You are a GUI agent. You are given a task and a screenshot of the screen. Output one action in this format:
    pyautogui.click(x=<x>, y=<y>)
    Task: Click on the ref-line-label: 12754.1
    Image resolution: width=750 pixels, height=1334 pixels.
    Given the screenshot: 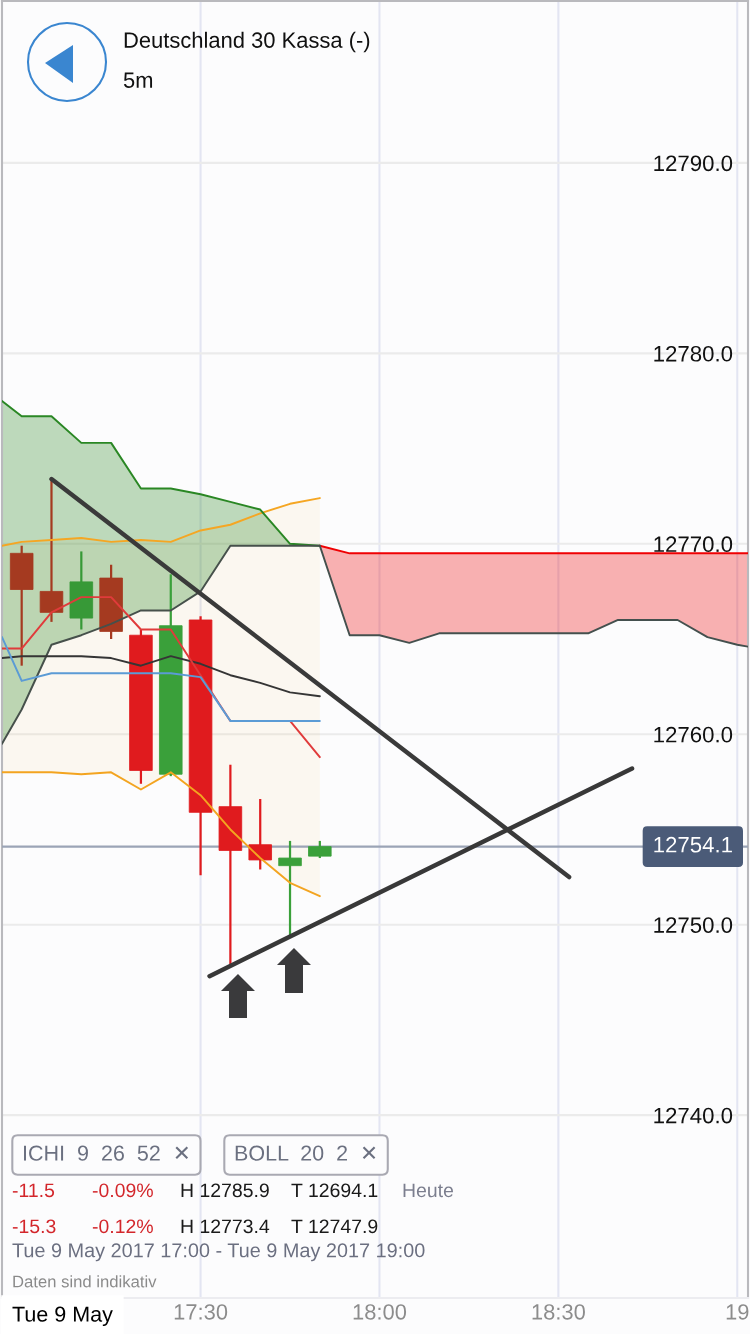 What is the action you would take?
    pyautogui.click(x=693, y=844)
    